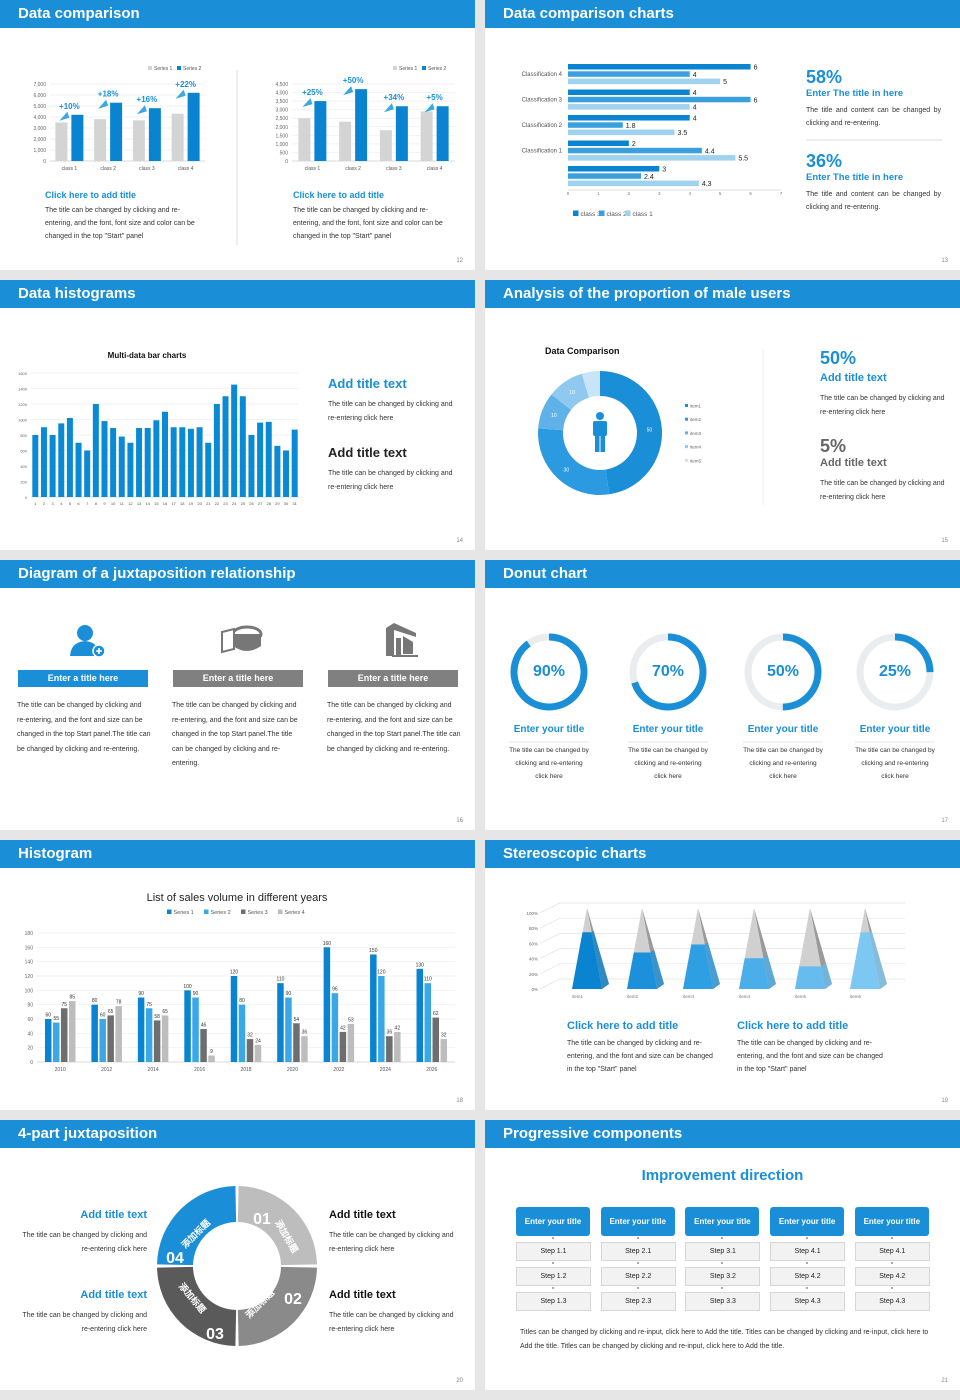  Describe the element at coordinates (104, 503) in the screenshot. I see `x-tick-label: 9` at that location.